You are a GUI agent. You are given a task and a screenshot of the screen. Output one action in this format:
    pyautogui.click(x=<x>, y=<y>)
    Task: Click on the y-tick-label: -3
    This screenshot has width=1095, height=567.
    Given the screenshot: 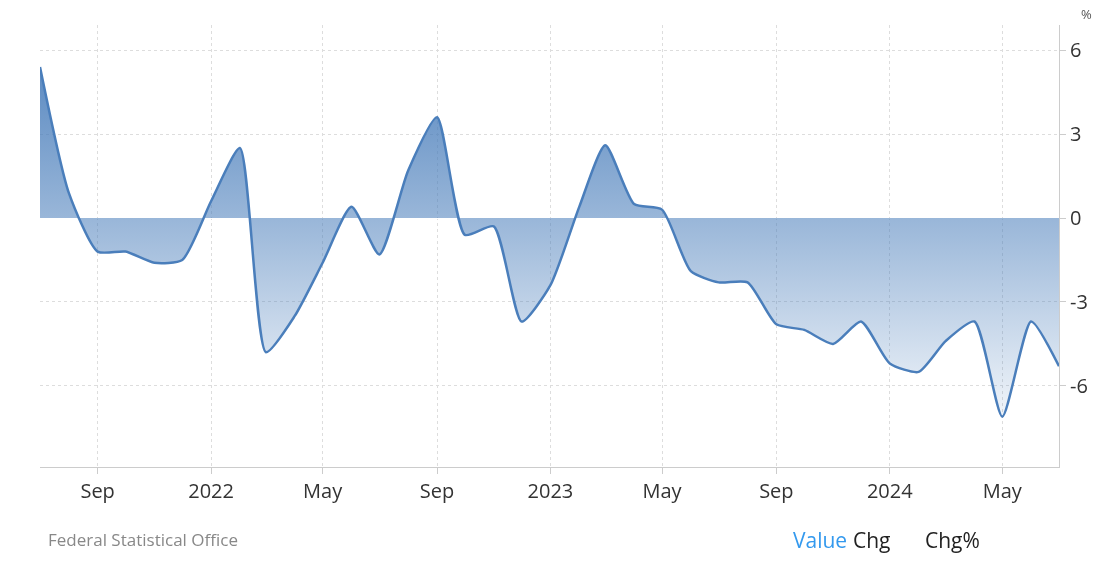 What is the action you would take?
    pyautogui.click(x=1079, y=301)
    